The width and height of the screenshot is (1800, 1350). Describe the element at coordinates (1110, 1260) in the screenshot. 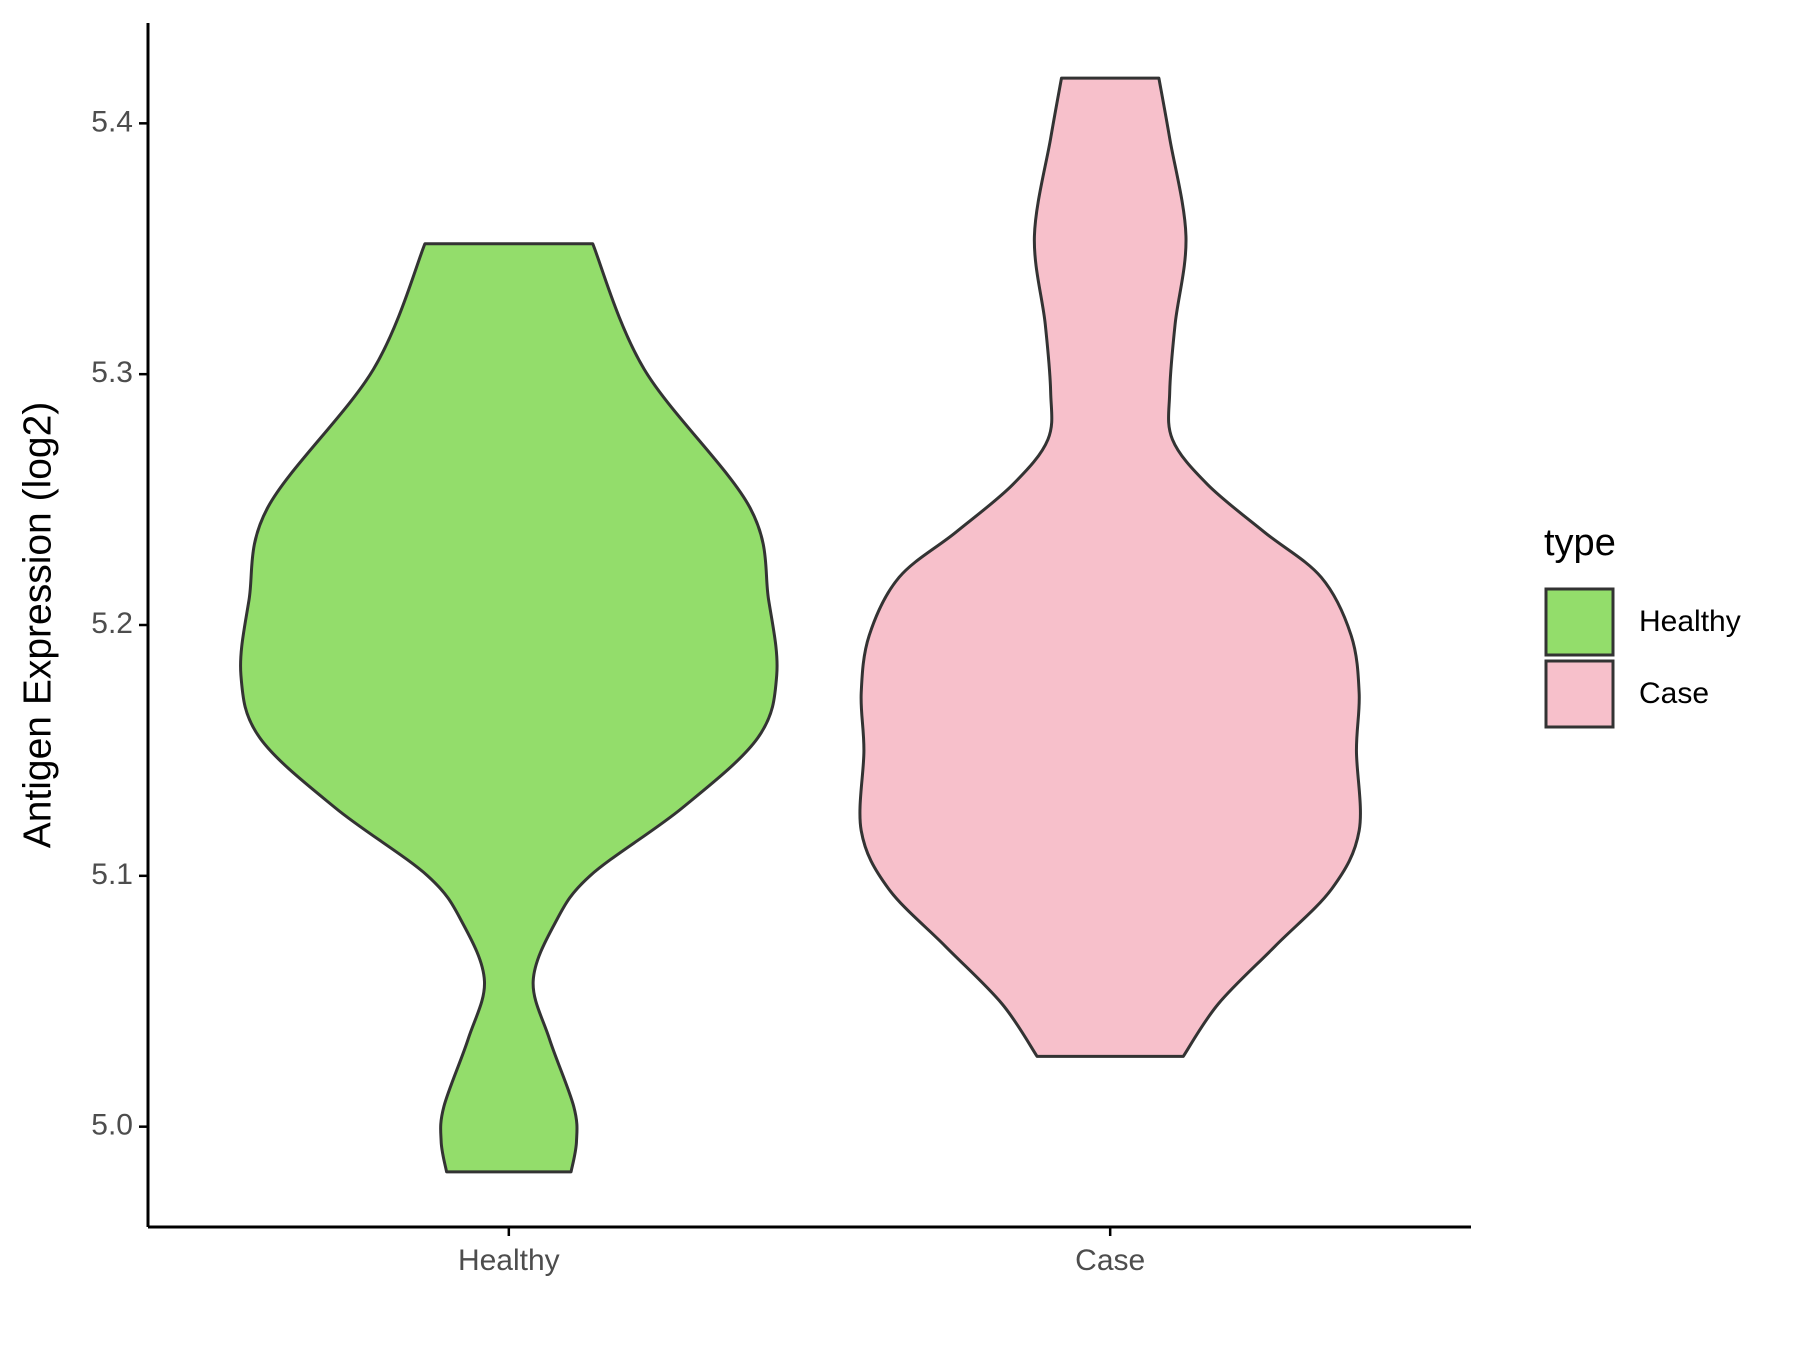

I see `x-tick-label: Case` at that location.